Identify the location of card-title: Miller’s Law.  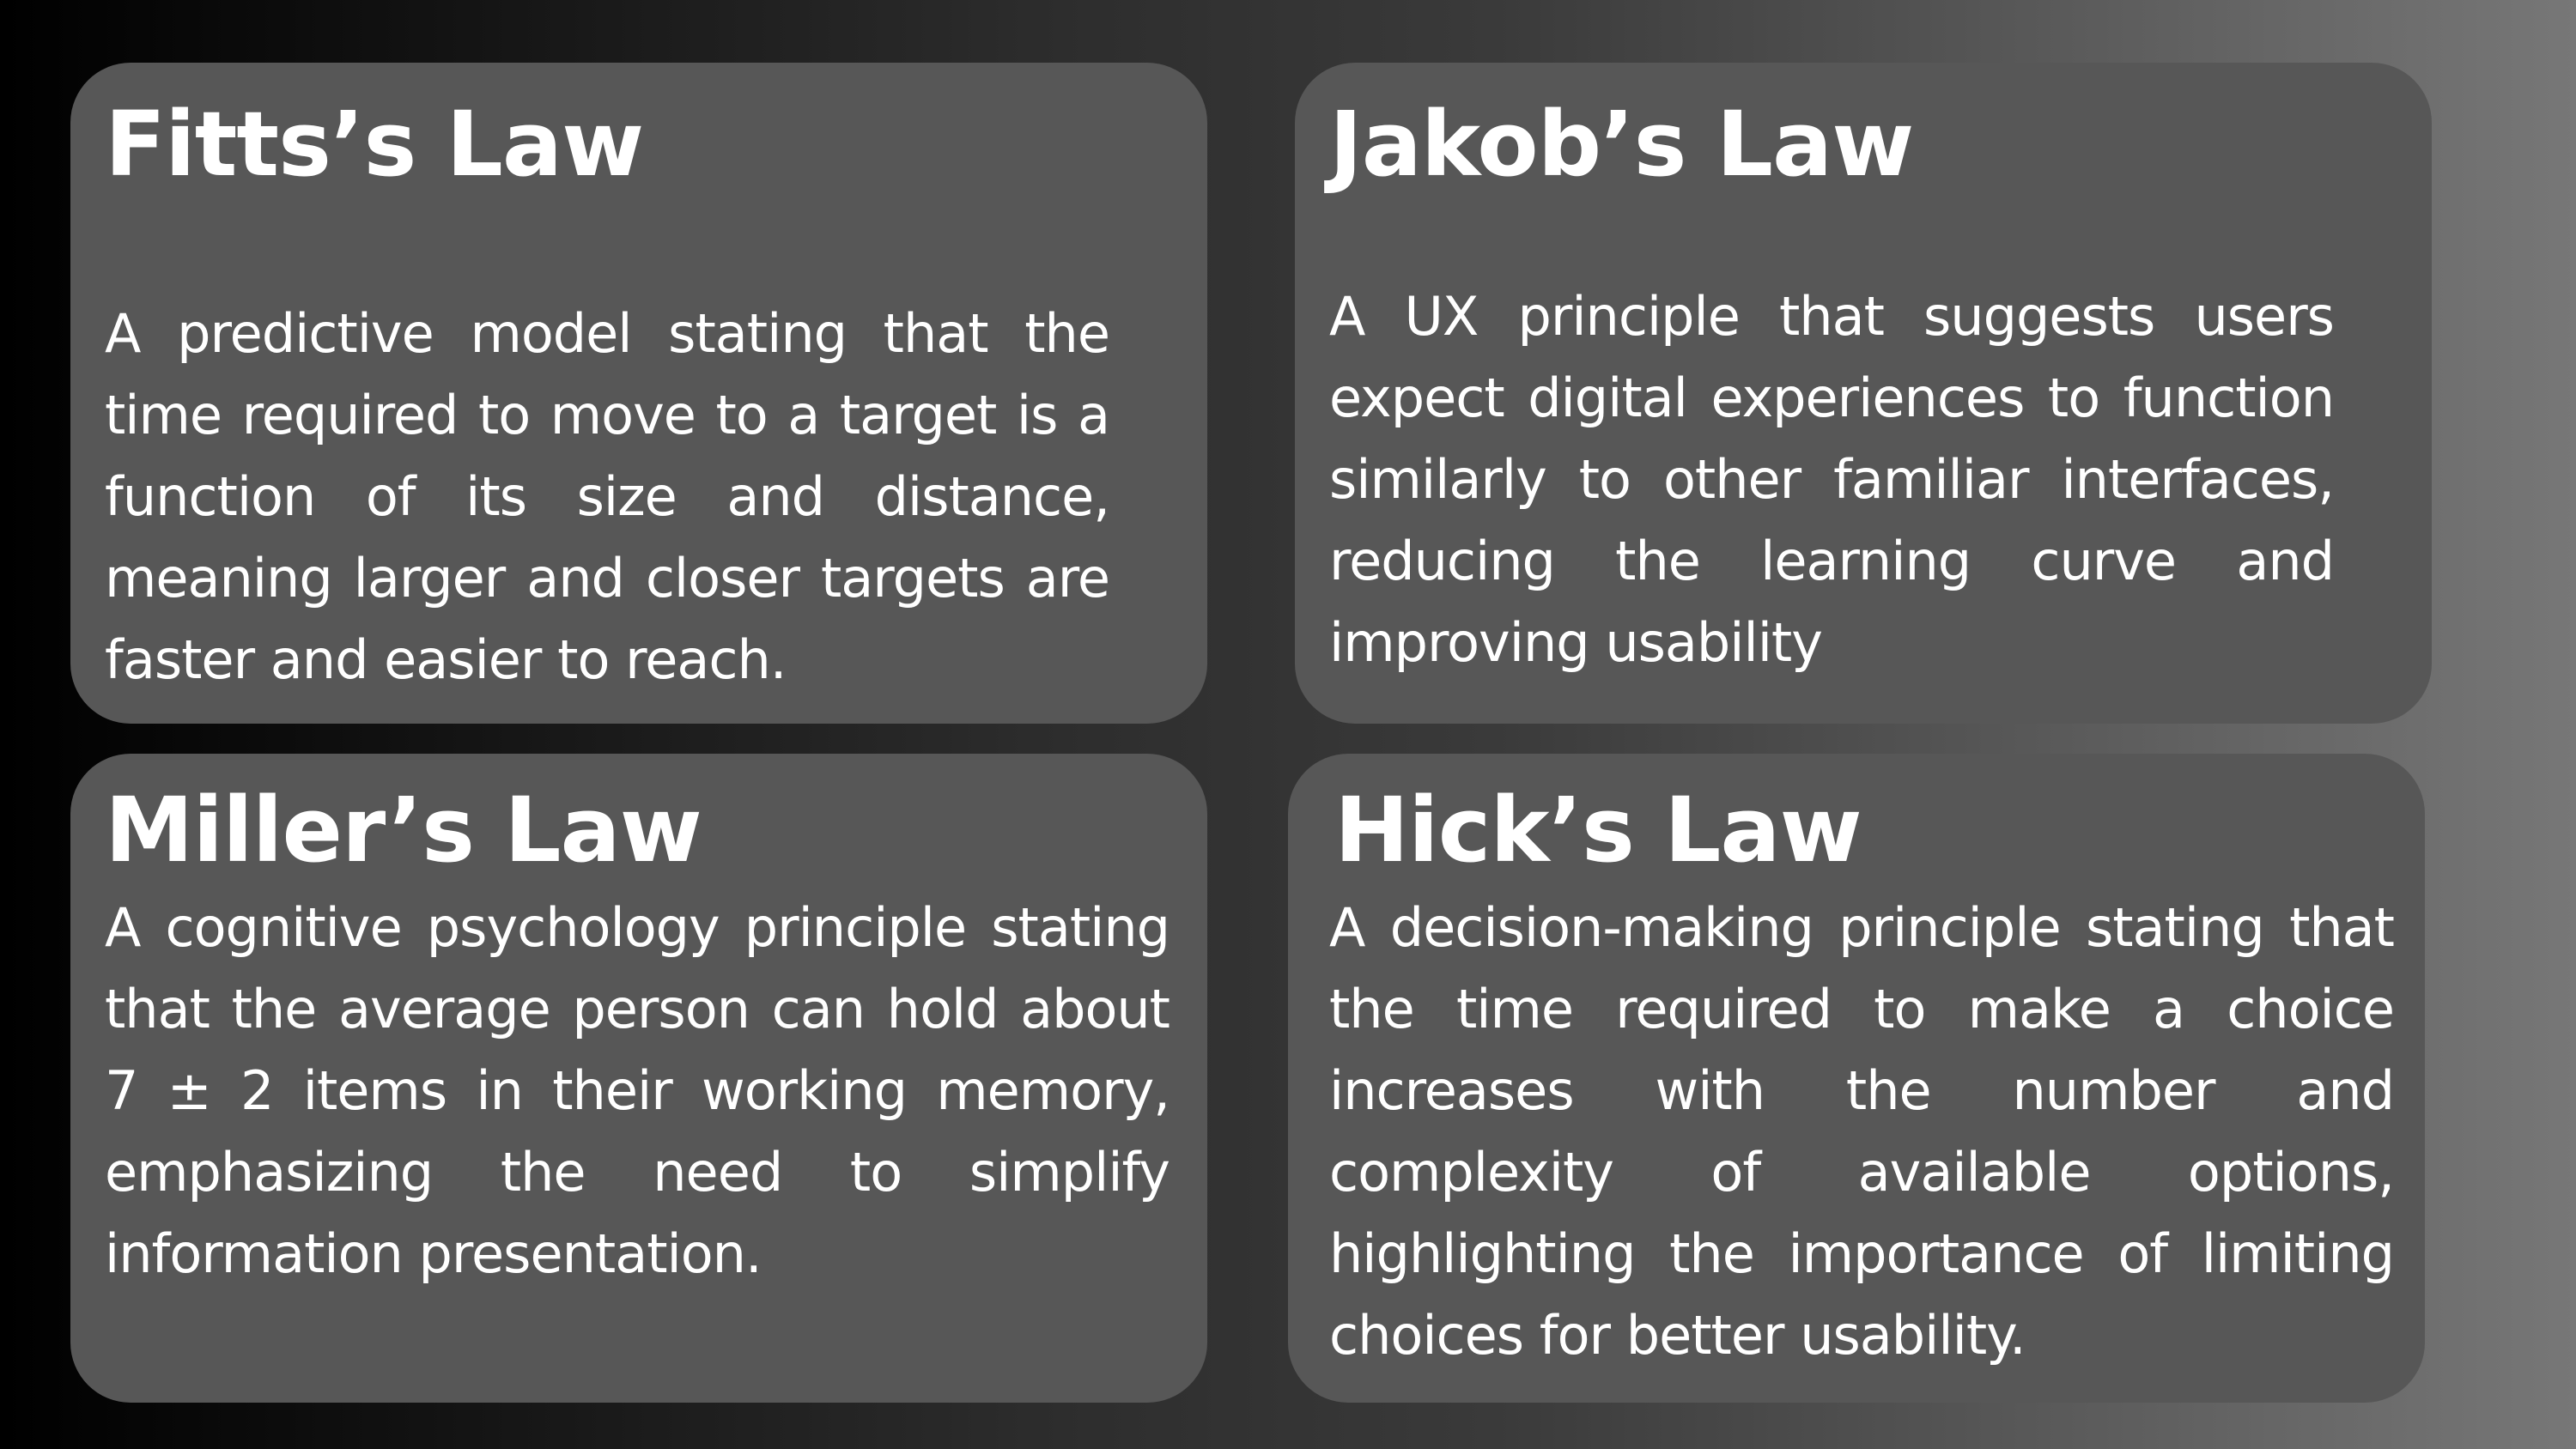
(403, 830).